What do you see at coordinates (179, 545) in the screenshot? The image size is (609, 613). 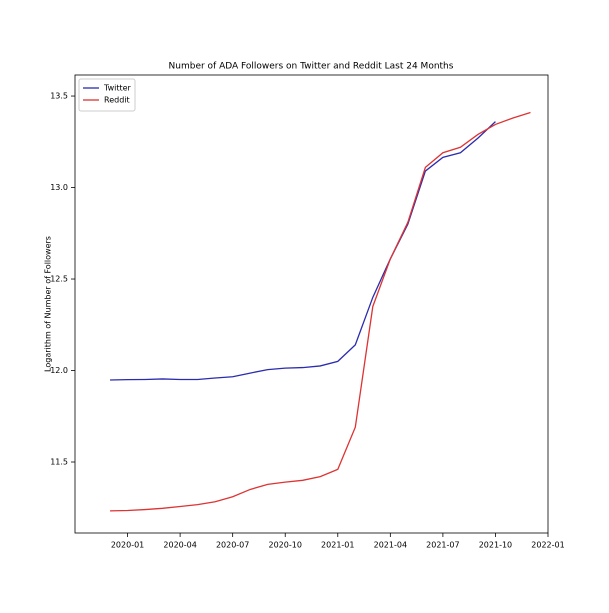 I see `x-tick-label: 2020-04` at bounding box center [179, 545].